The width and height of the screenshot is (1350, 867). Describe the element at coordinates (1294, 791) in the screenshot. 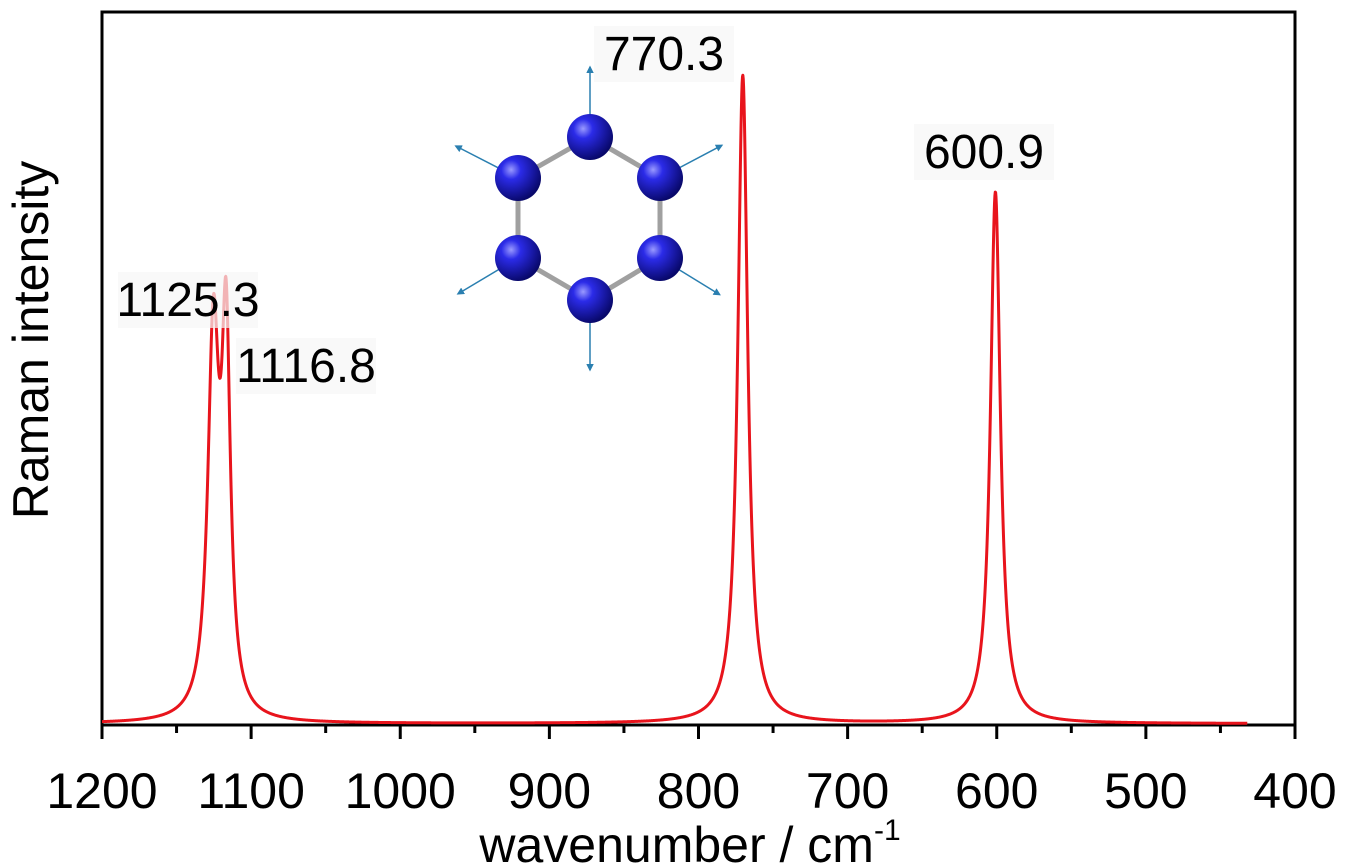

I see `x-tick-label: 400` at that location.